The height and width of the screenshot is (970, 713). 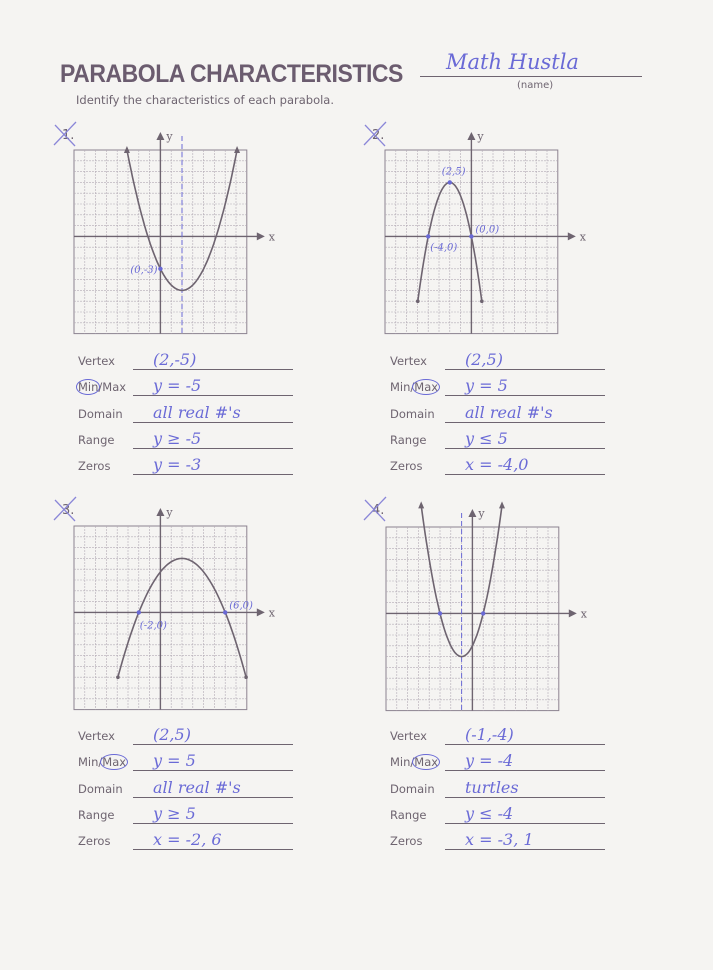 What do you see at coordinates (486, 438) in the screenshot?
I see `answer-value-range: y ≤ 5` at bounding box center [486, 438].